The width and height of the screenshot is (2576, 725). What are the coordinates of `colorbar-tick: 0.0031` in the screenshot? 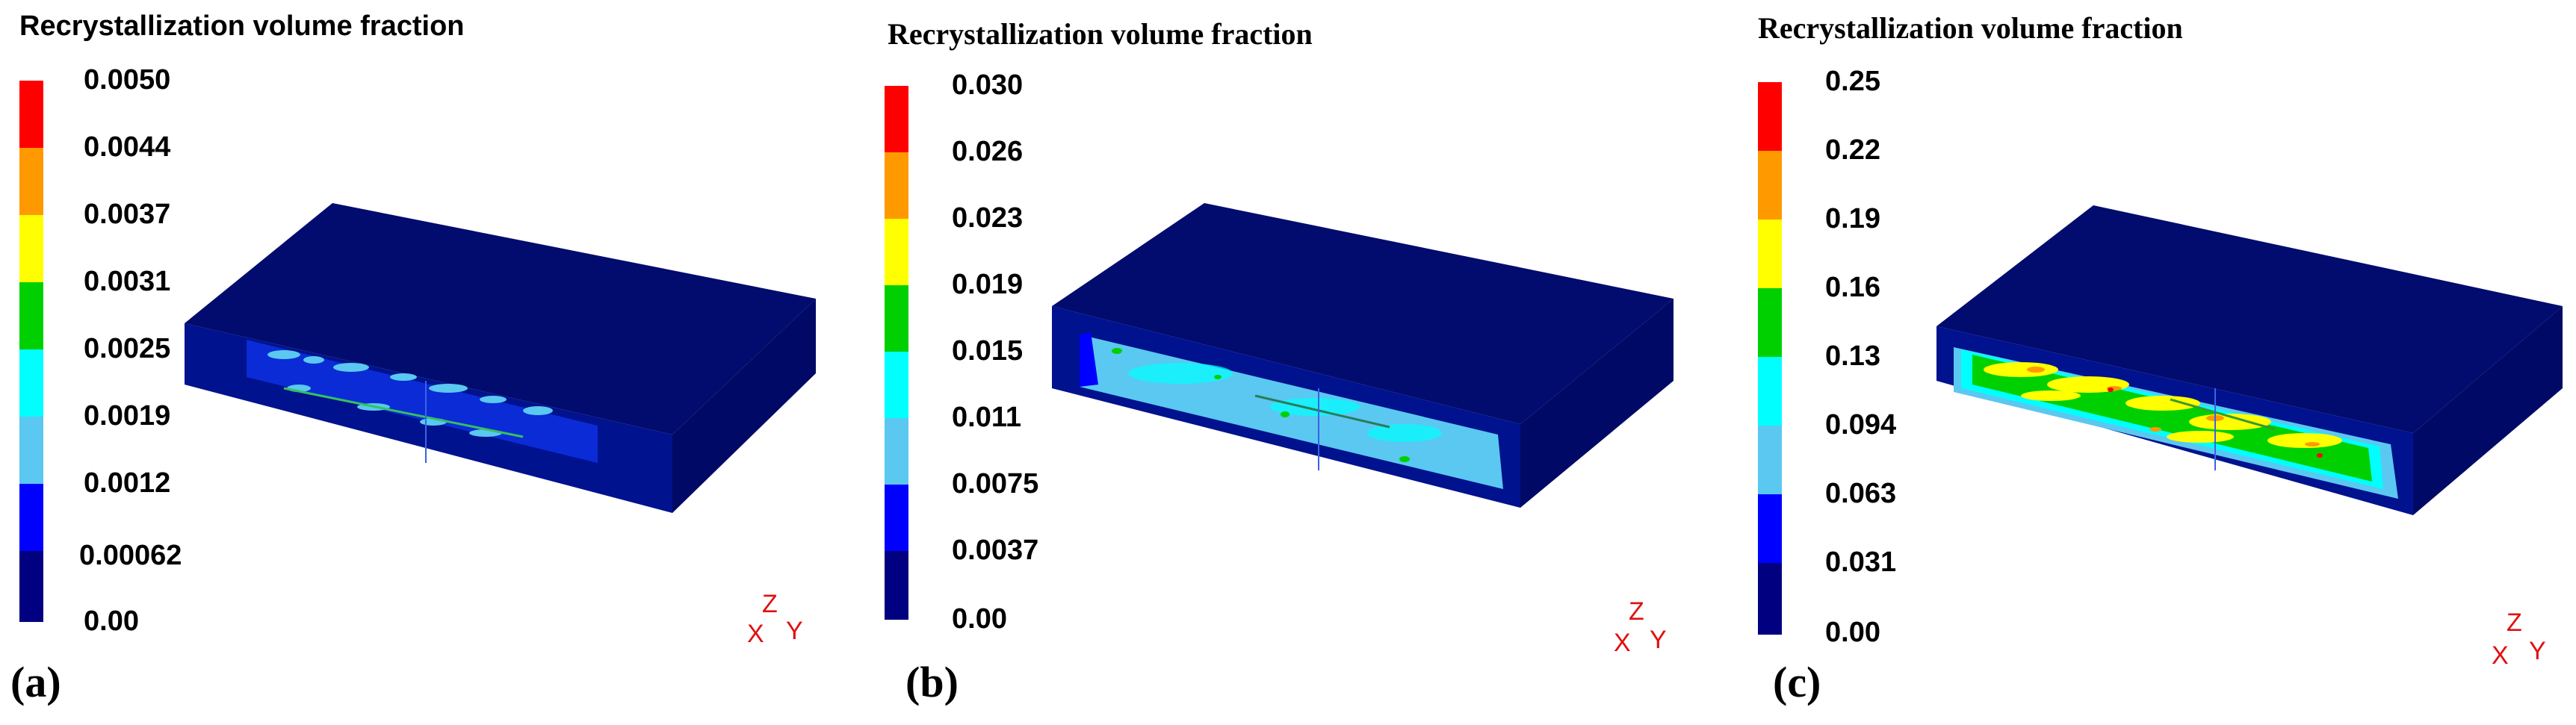 It's located at (127, 281).